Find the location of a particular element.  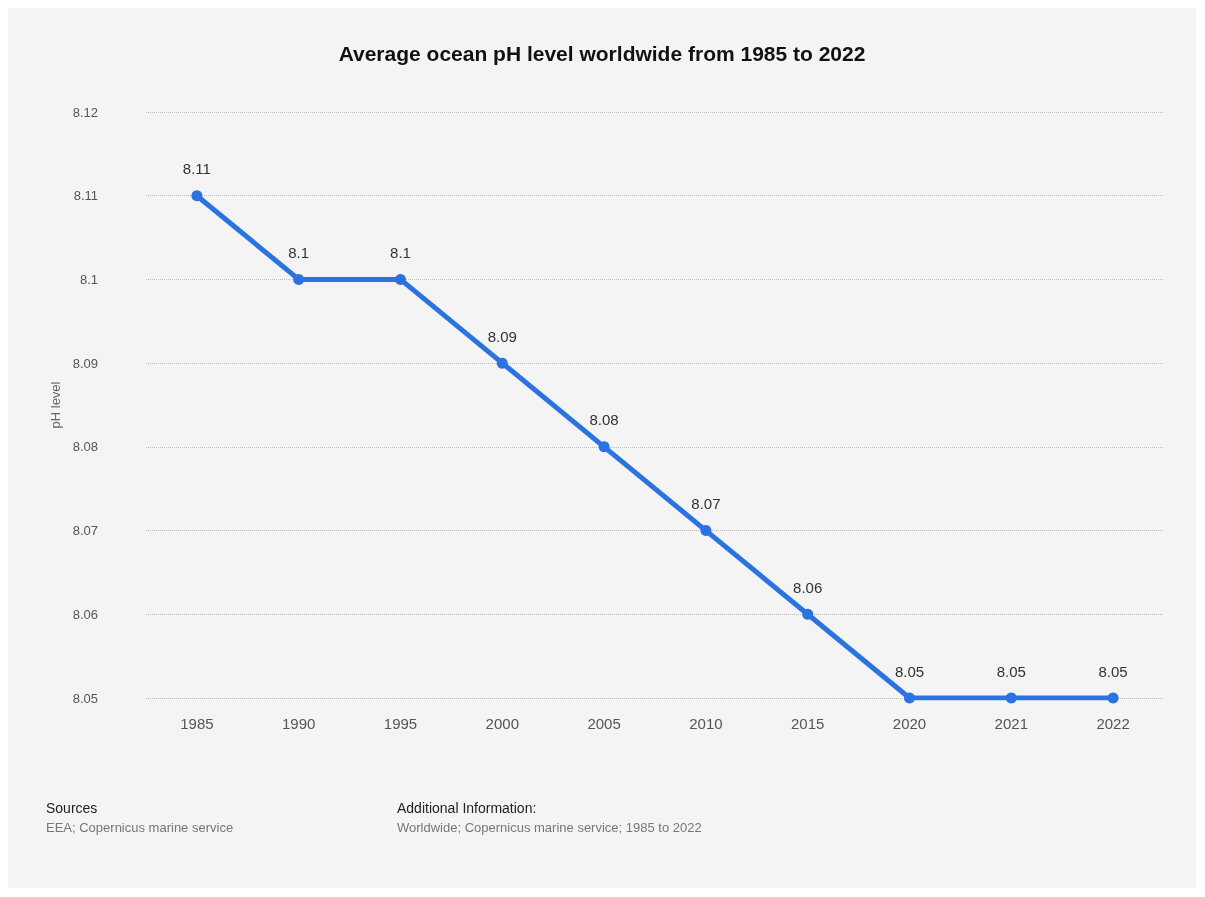

x-tick-label: 2010 is located at coordinates (706, 723).